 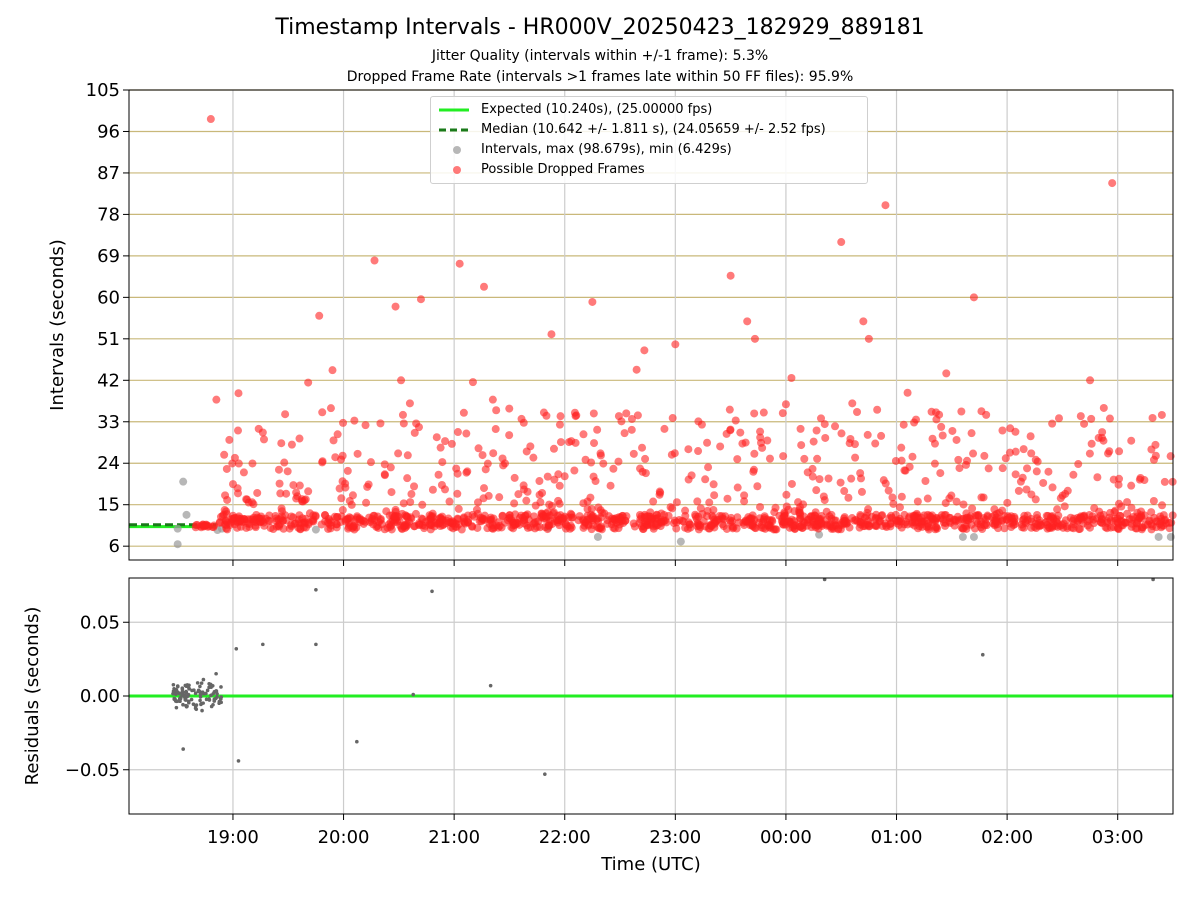 What do you see at coordinates (1007, 837) in the screenshot?
I see `x-tick-label: 02:00` at bounding box center [1007, 837].